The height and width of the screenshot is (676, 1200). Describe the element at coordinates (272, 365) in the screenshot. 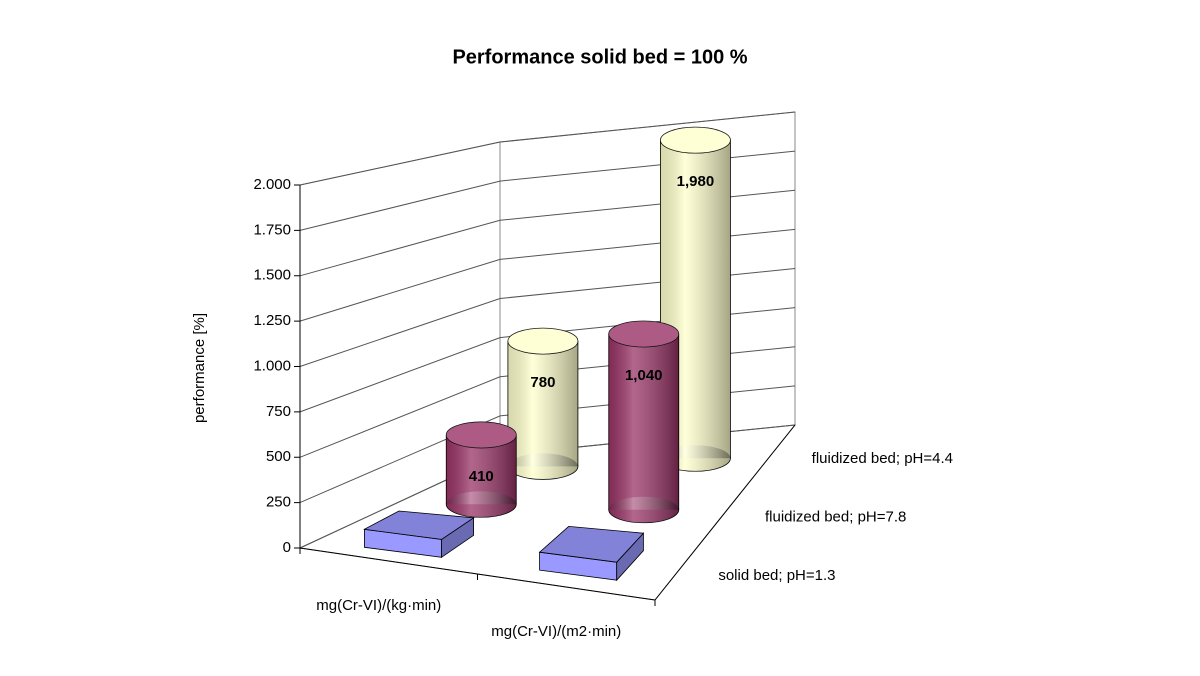

I see `y-tick-label: 1.000` at that location.